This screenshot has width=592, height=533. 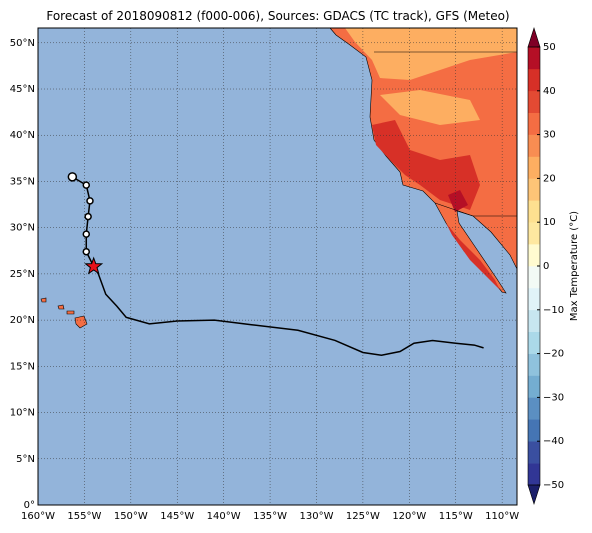 What do you see at coordinates (549, 178) in the screenshot?
I see `colorbar-tick-label: 20` at bounding box center [549, 178].